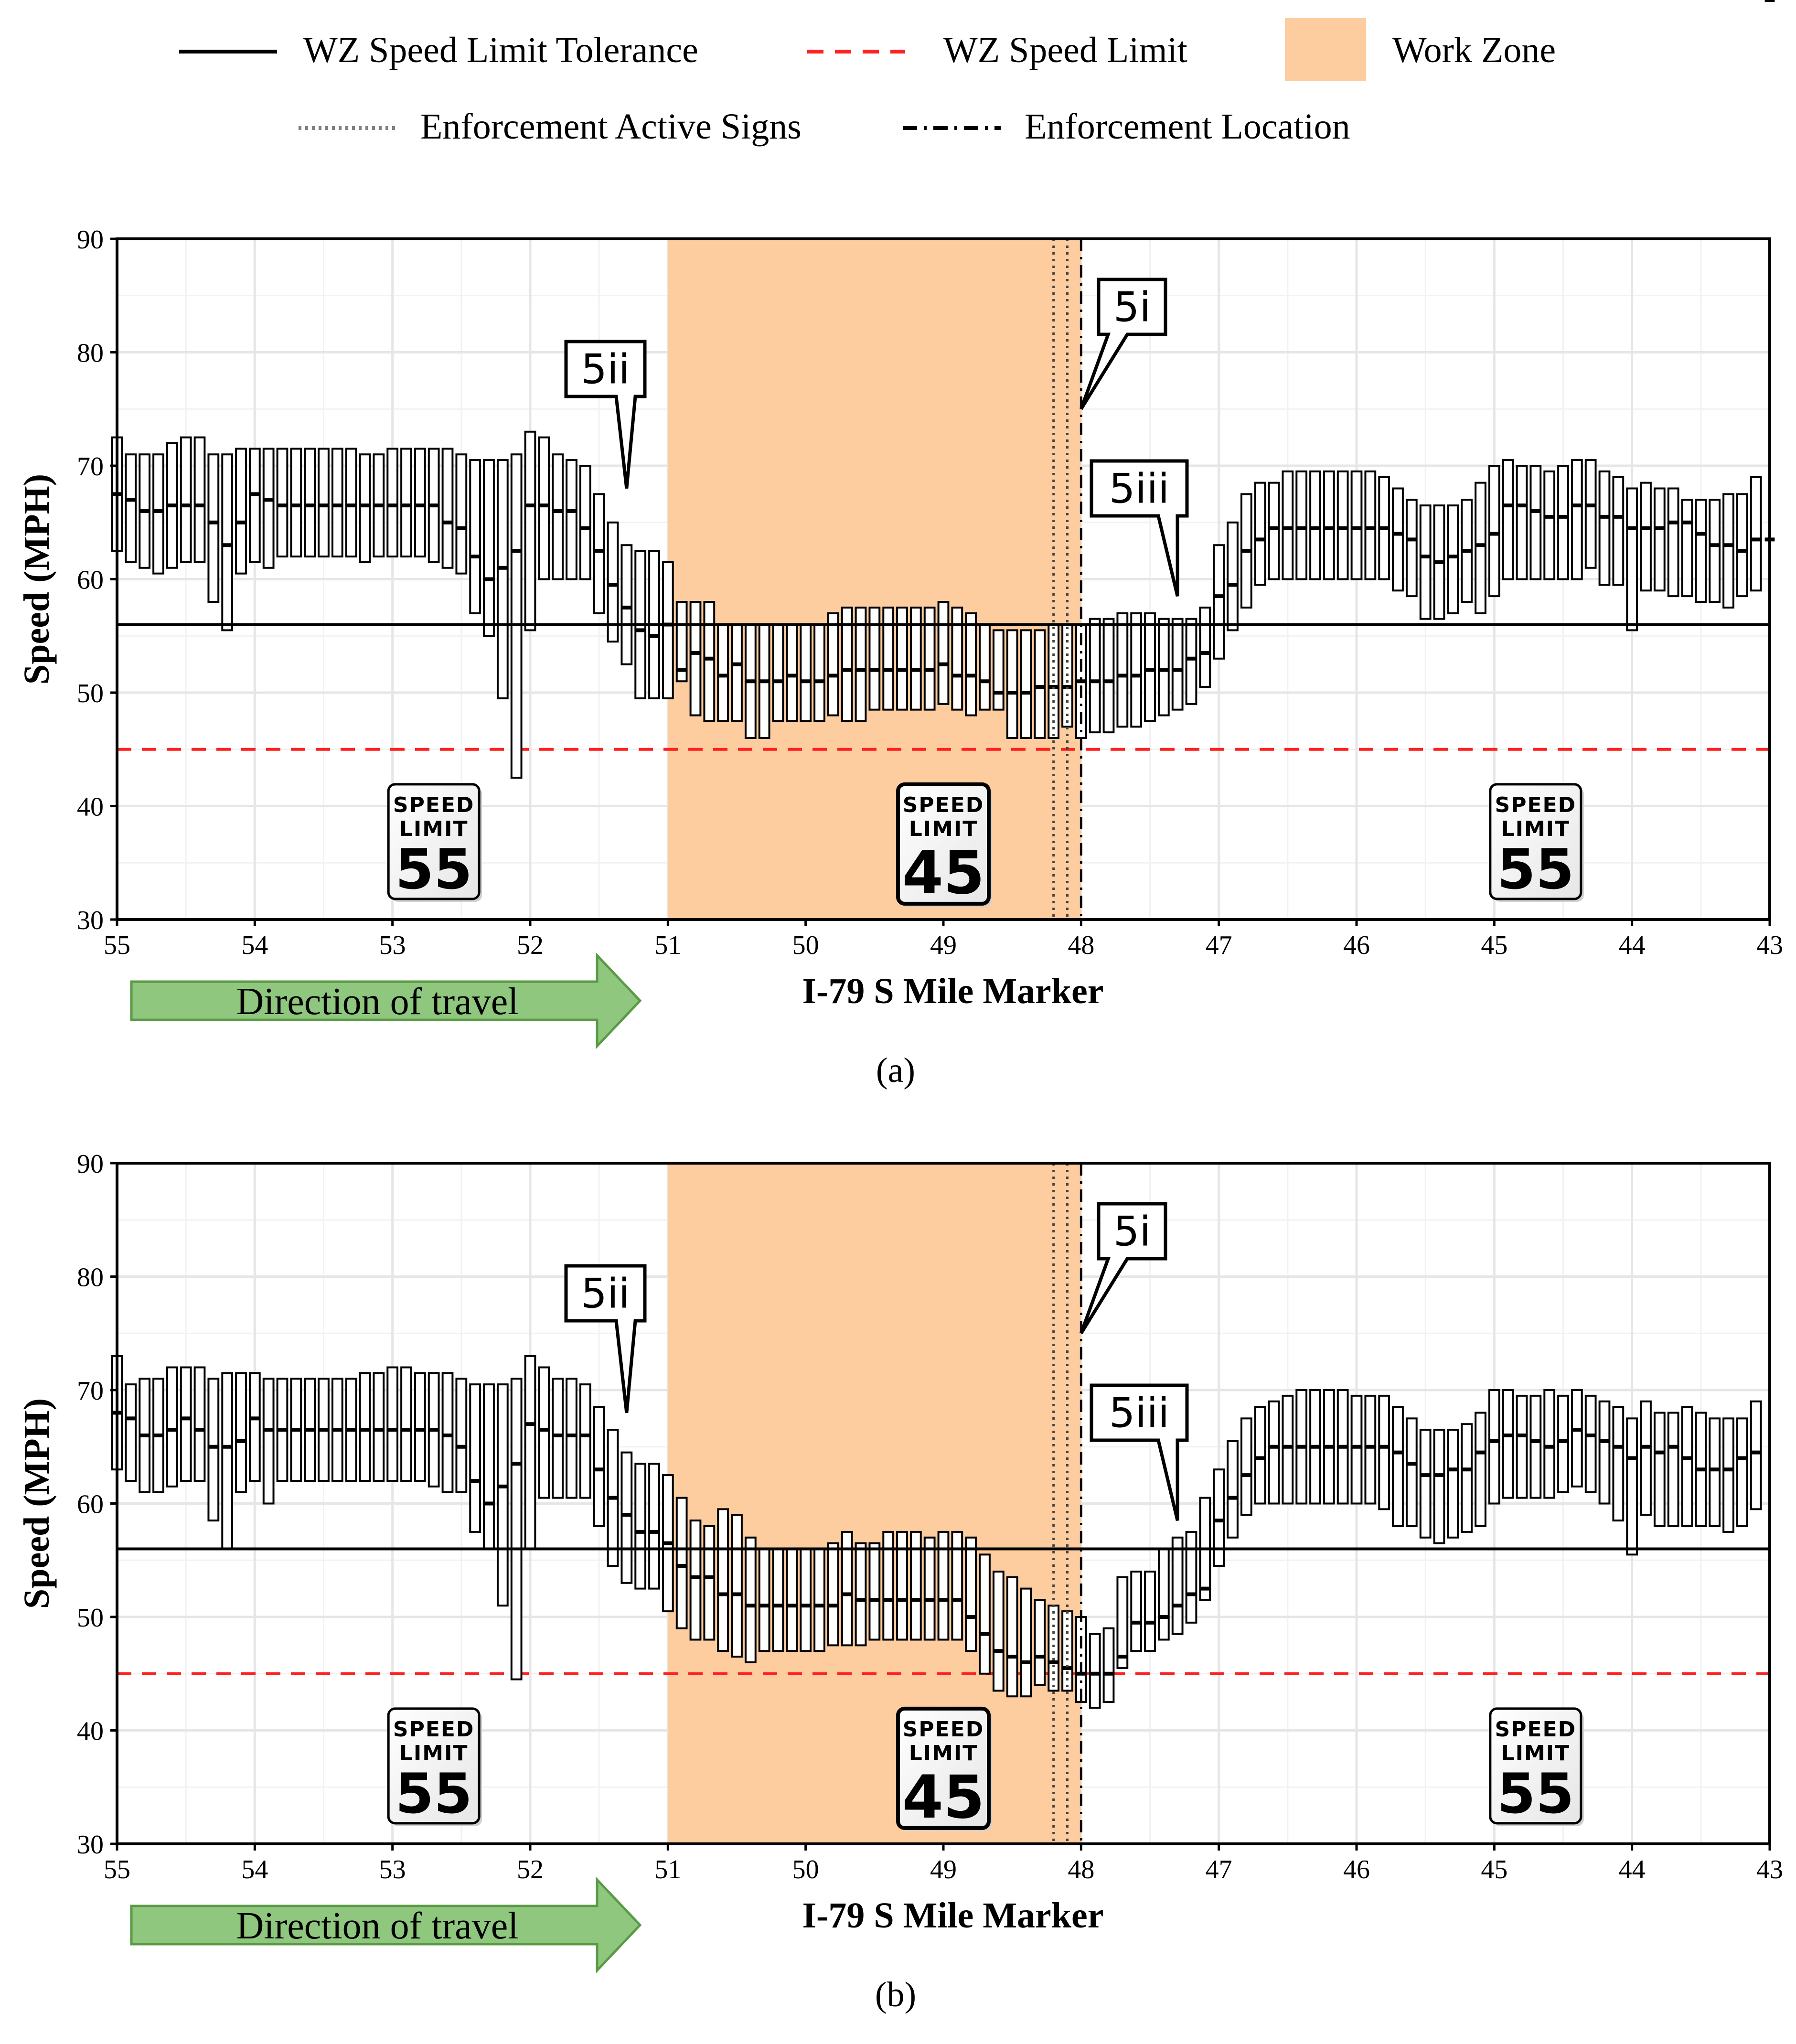  Describe the element at coordinates (1081, 1869) in the screenshot. I see `x-tick-label: 48` at that location.